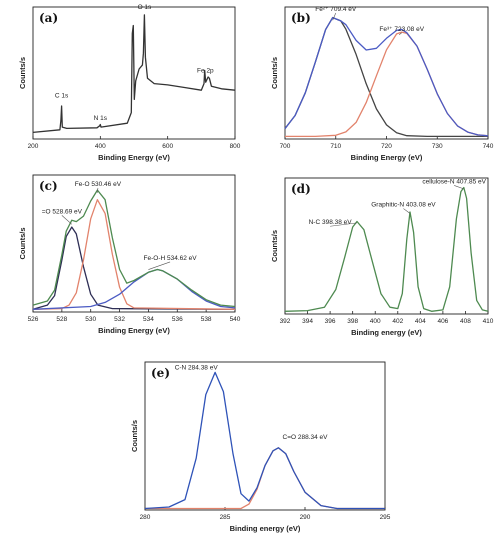 Image resolution: width=503 pixels, height=550 pixels. What do you see at coordinates (145, 517) in the screenshot?
I see `x-tick-label: 280` at bounding box center [145, 517].